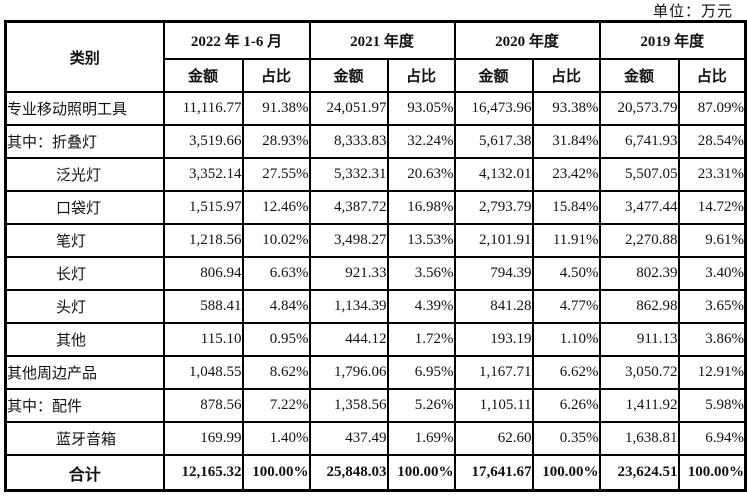 Image resolution: width=747 pixels, height=502 pixels. What do you see at coordinates (348, 141) in the screenshot?
I see `amount-cell: 8,333.83` at bounding box center [348, 141].